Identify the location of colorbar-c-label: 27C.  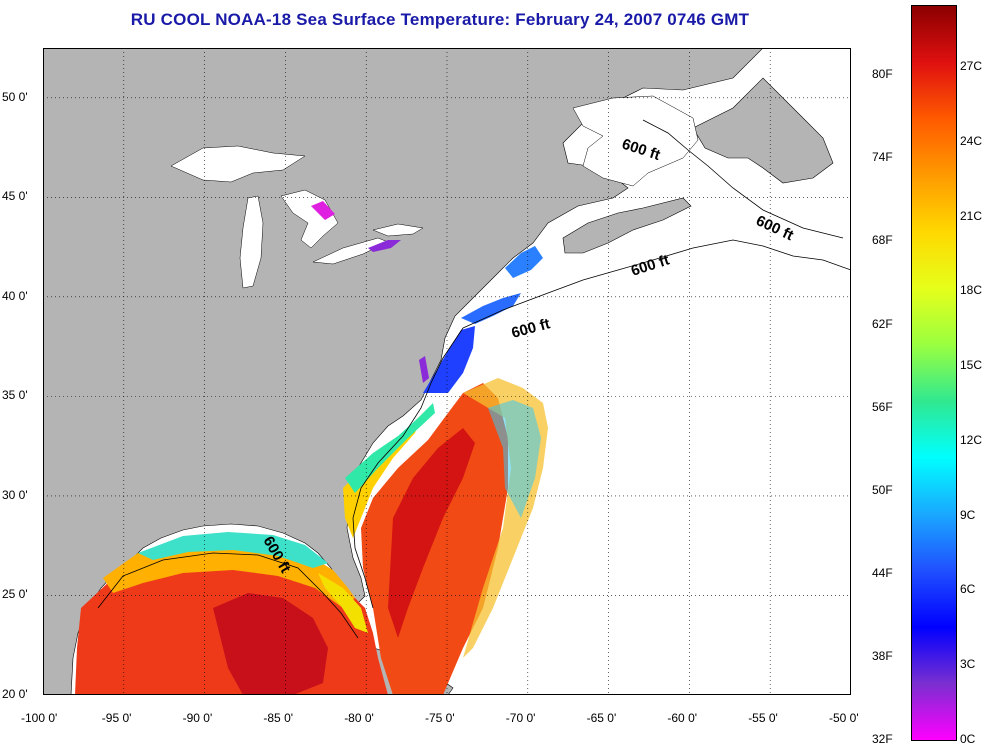
(971, 65).